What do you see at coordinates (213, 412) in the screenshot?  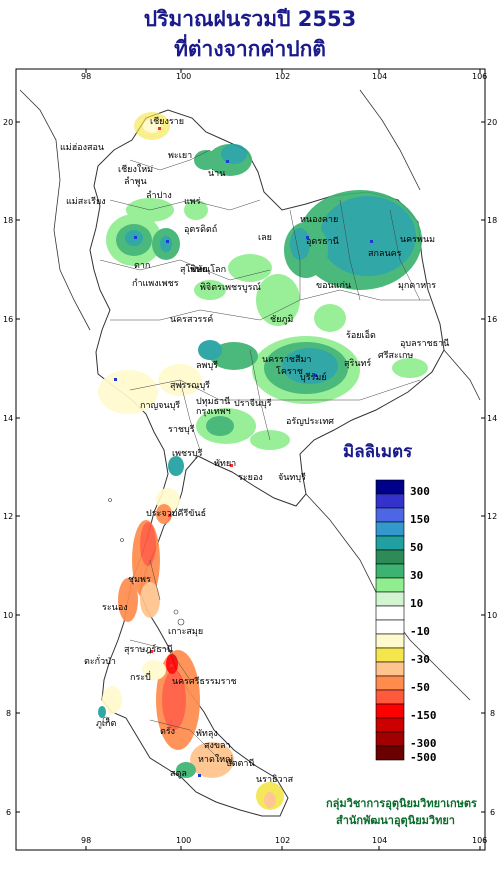 I see `place-label: กรุงเทพฯ` at bounding box center [213, 412].